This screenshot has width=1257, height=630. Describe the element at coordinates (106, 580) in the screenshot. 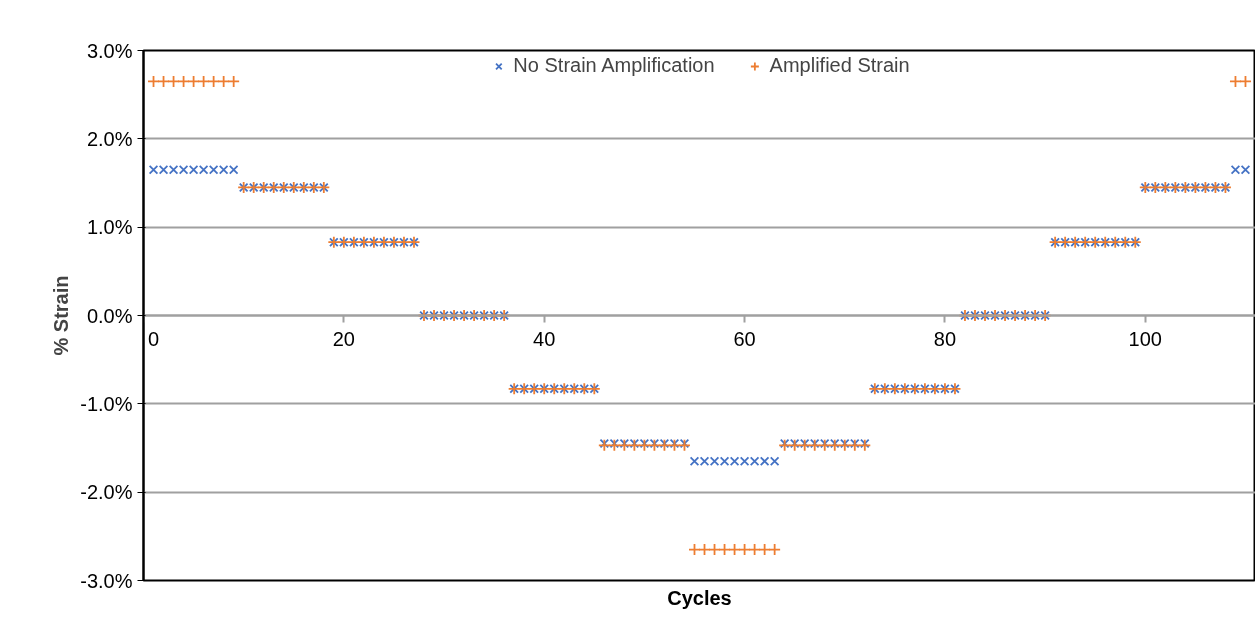

I see `y-tick-label: -3.0%` at that location.